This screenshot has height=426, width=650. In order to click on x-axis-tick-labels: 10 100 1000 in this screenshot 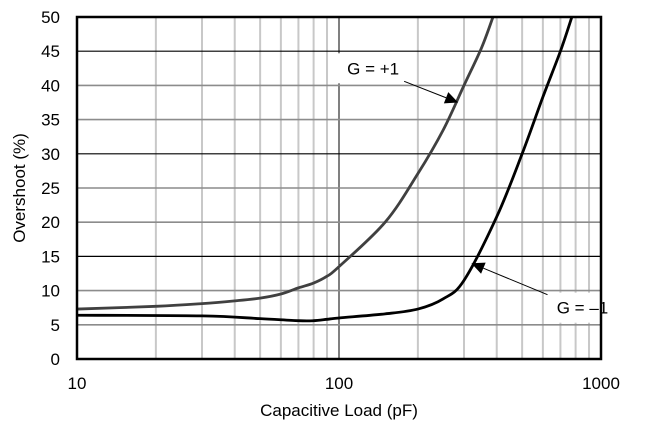, I will do `click(344, 383)`.